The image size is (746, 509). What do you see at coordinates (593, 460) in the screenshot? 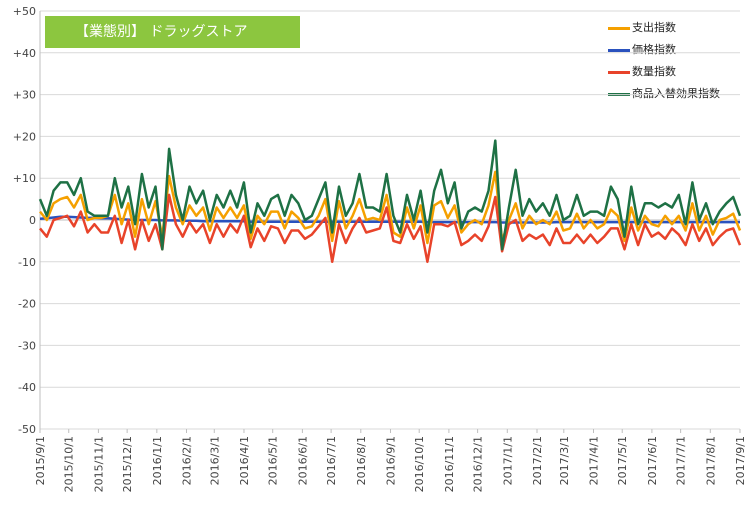
I see `x-tick-label: 2017/4/1` at bounding box center [593, 460].